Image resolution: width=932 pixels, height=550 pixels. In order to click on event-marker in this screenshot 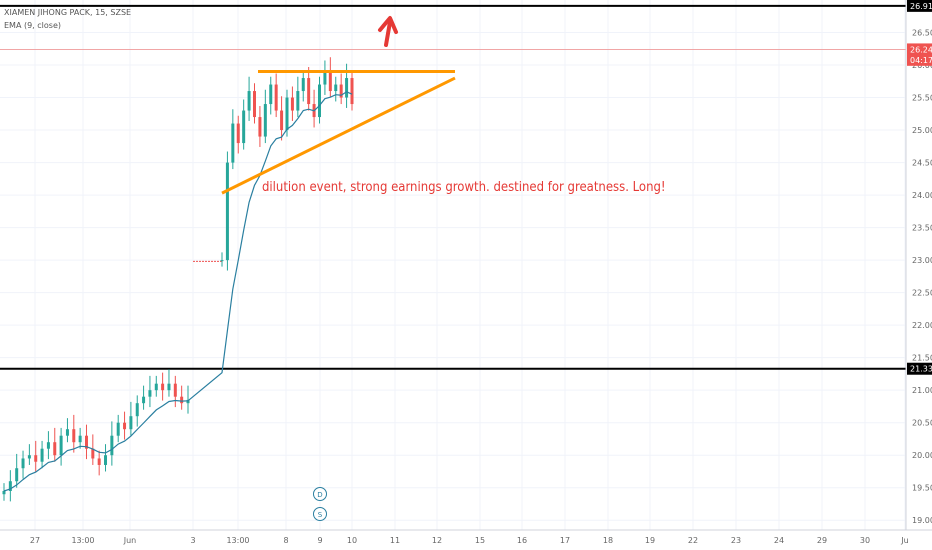, I will do `click(320, 514)`.